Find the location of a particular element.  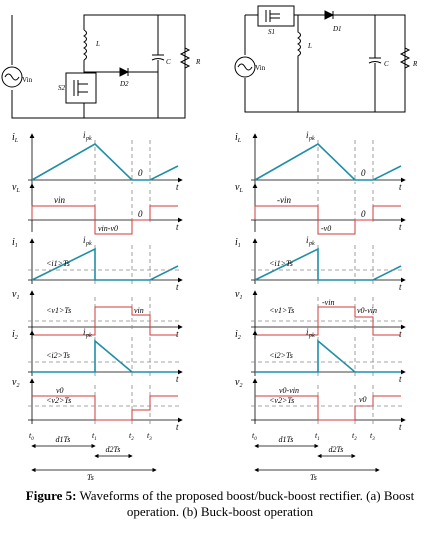

y-label: v1 is located at coordinates (238, 295).